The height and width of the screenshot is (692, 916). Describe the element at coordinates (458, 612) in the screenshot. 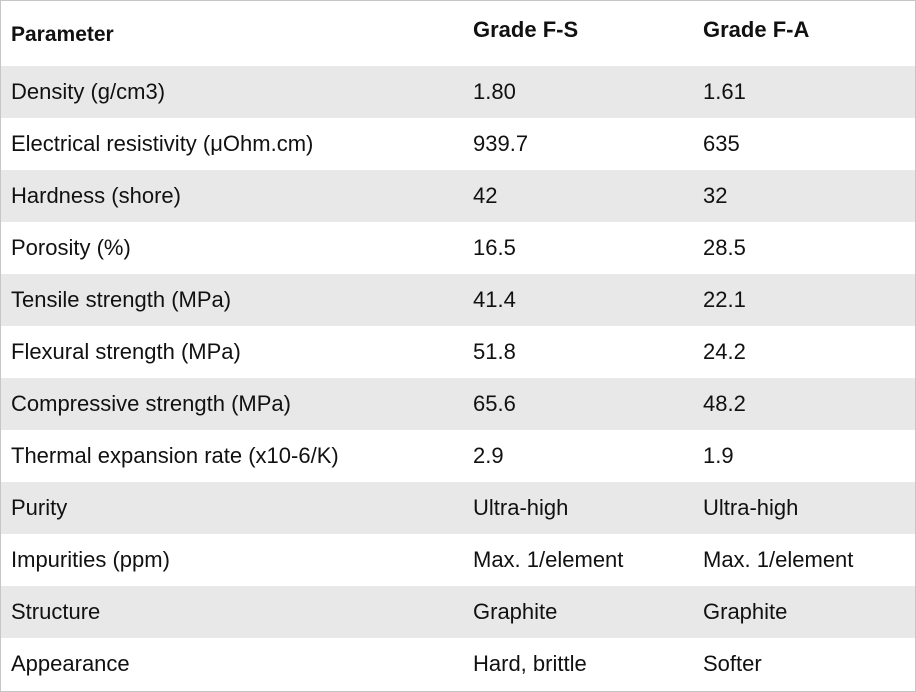

I see `table-row: Structure Graphite Graphite` at that location.